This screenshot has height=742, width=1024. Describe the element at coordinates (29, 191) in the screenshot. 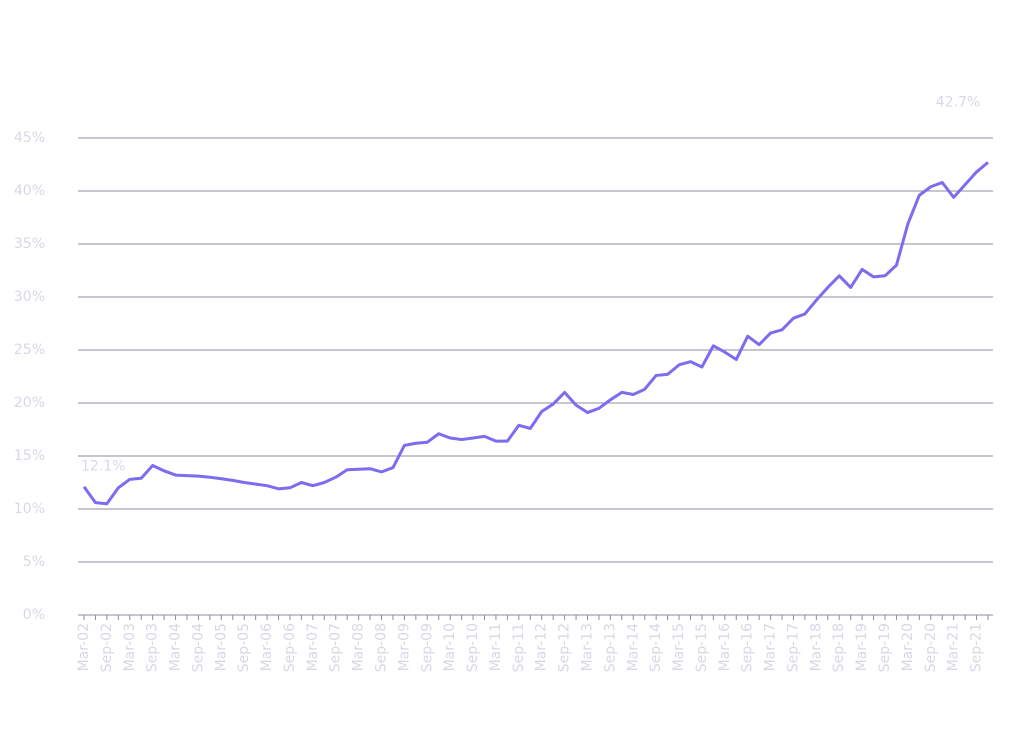

I see `y-tick-label: 40%` at that location.